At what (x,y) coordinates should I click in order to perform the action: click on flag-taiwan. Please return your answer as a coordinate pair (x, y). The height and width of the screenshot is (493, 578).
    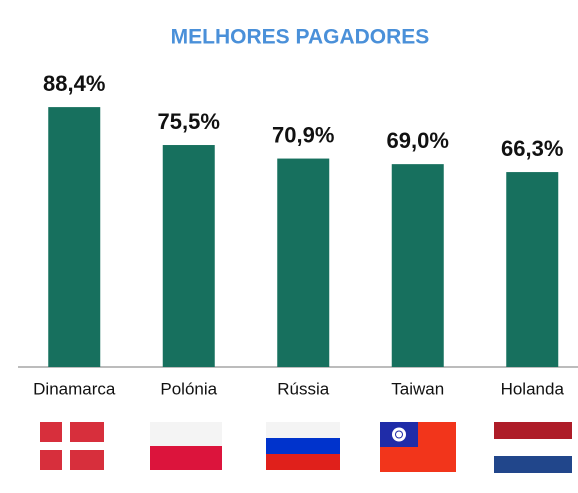
    Looking at the image, I should click on (418, 447).